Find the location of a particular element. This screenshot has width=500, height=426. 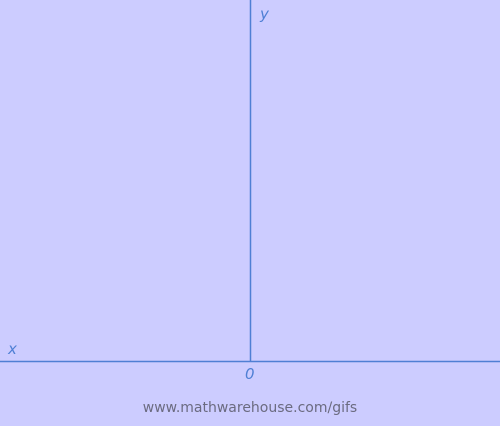

y-axis-label: y is located at coordinates (264, 14).